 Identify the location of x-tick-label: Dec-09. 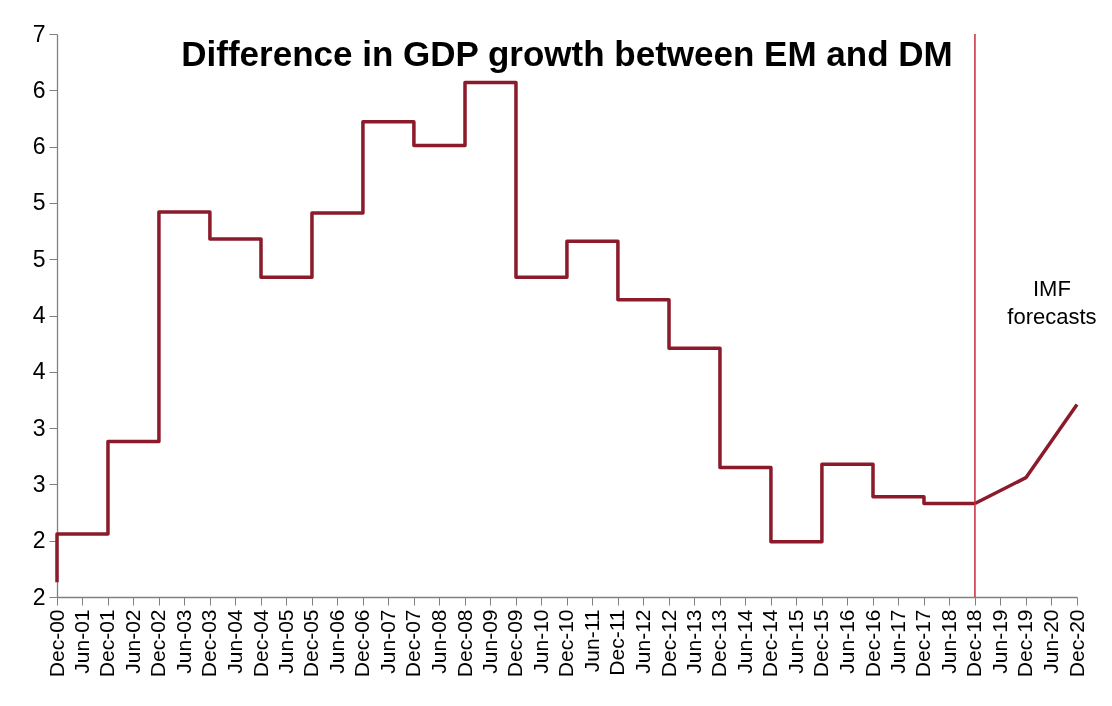
(515, 643).